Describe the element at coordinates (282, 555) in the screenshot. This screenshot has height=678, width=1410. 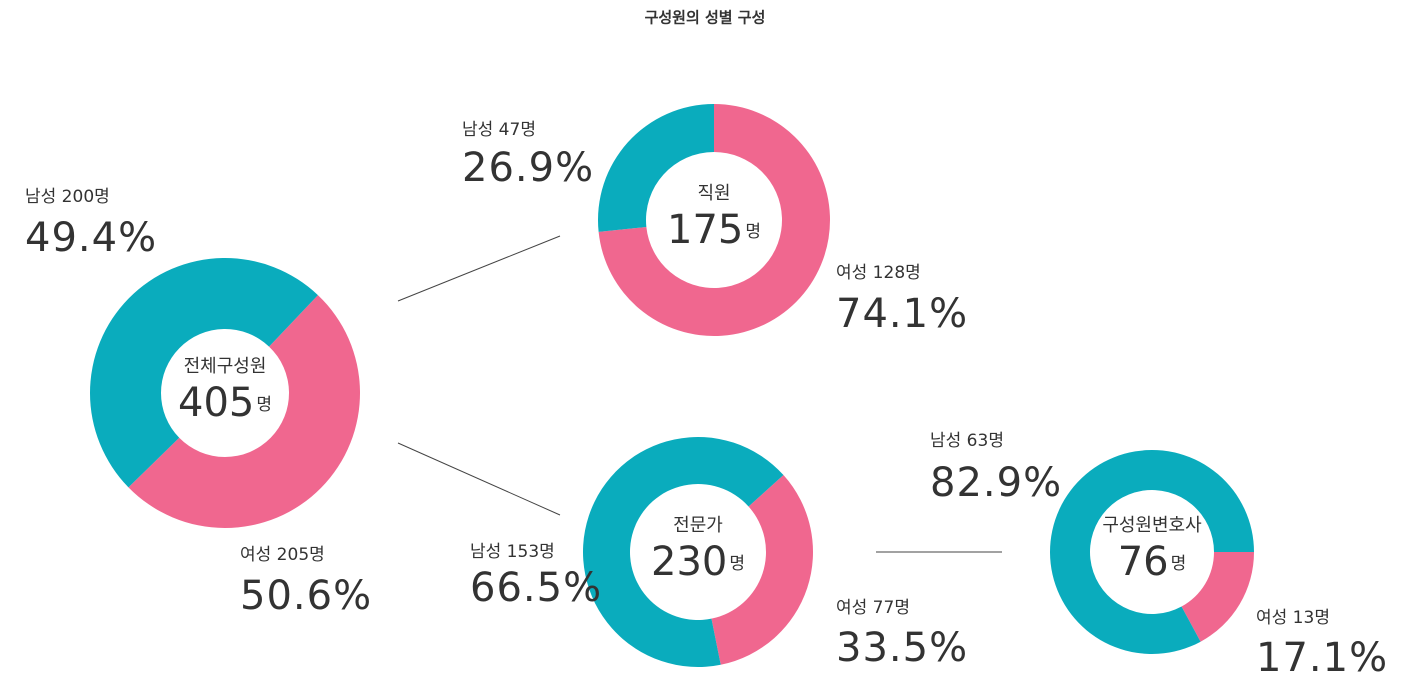
I see `segment-label: 여성 205명` at that location.